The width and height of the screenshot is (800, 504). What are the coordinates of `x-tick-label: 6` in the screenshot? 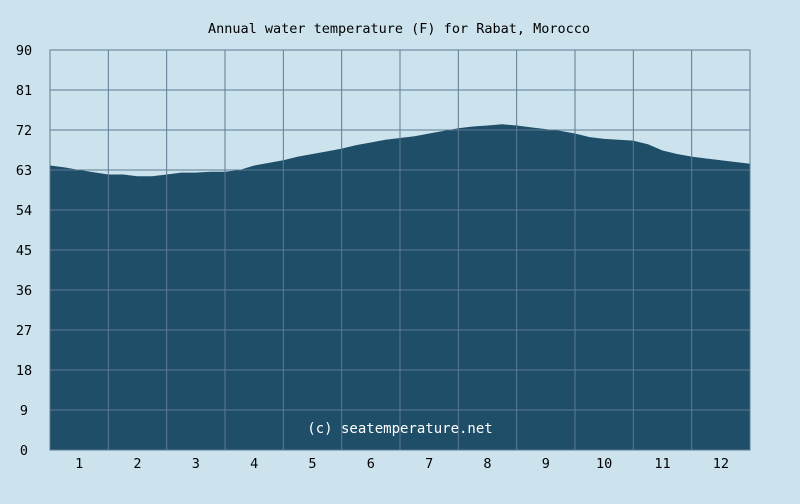 It's located at (371, 464).